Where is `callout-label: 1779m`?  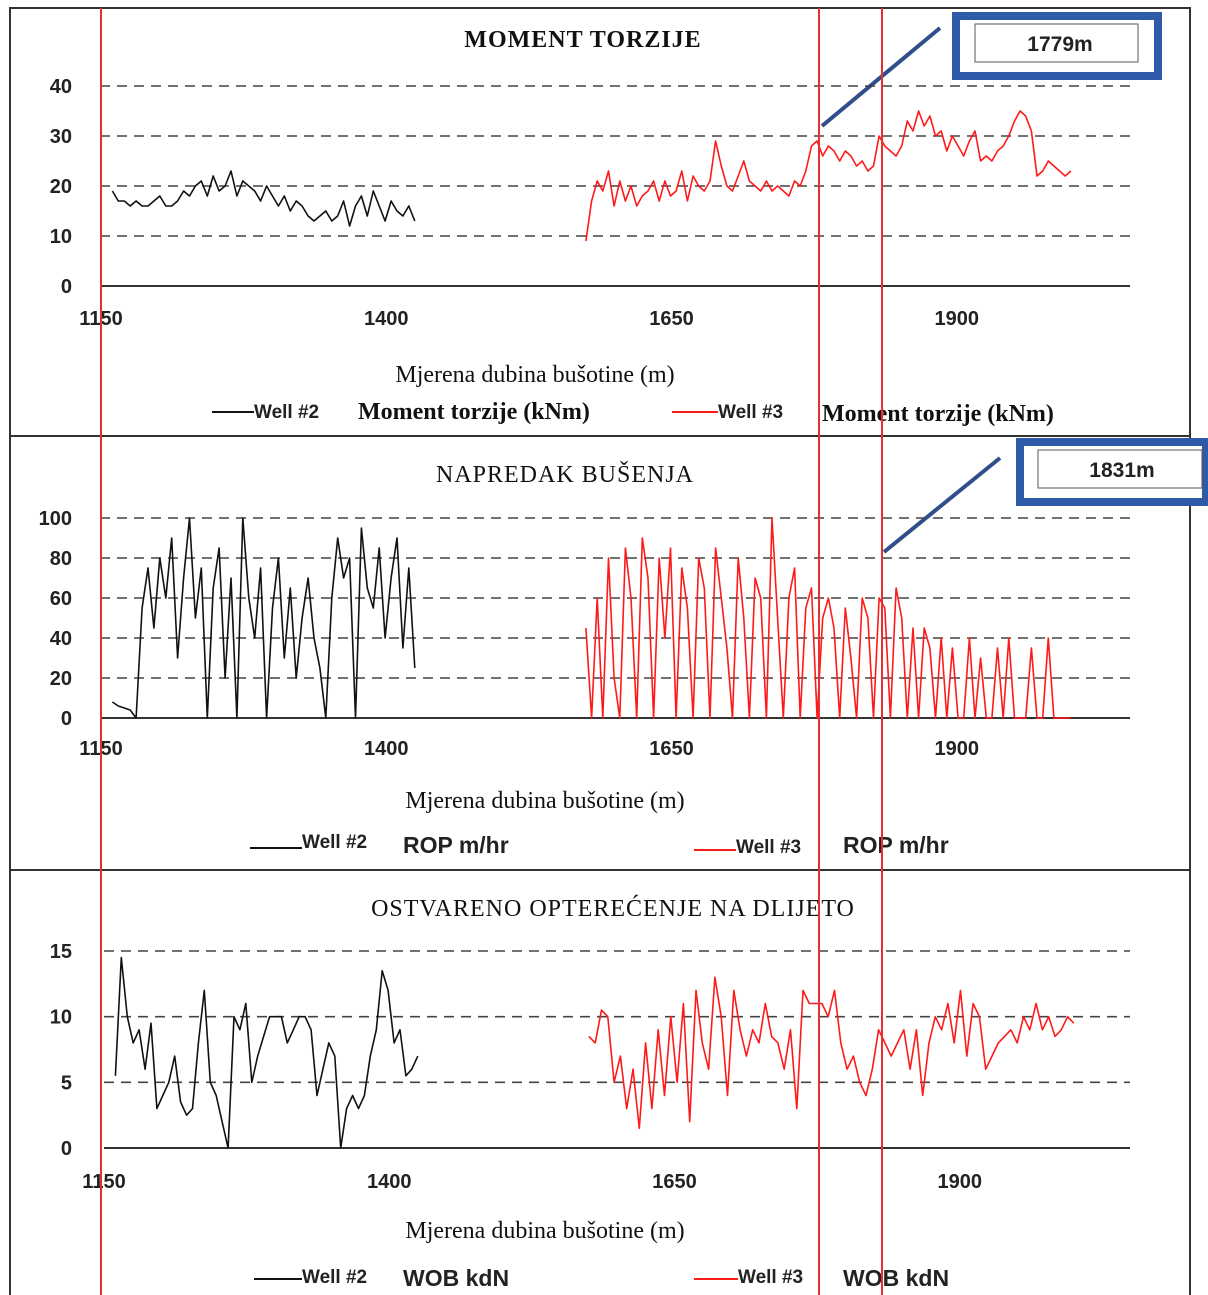 callout-label: 1779m is located at coordinates (1059, 44).